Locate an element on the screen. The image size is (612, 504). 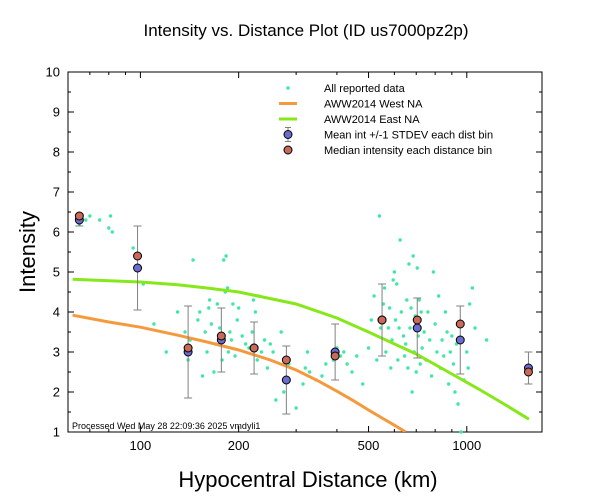
legend-swatch-reported is located at coordinates (288, 88).